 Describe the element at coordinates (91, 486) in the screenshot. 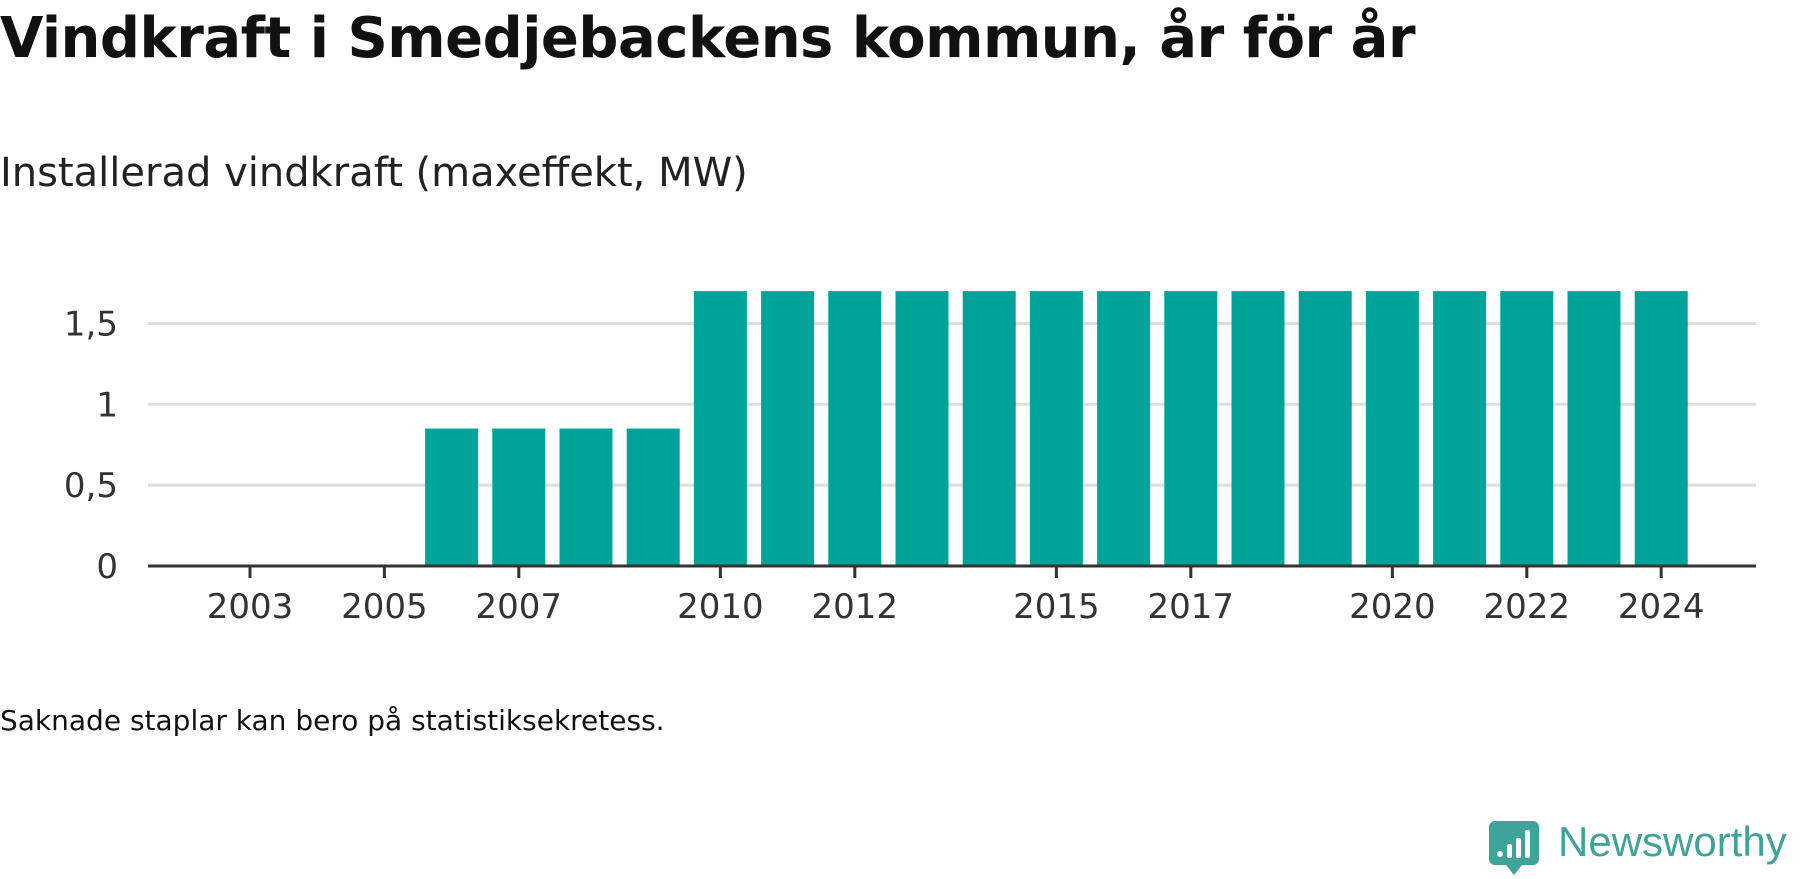

I see `y-tick-label: 0,5` at that location.